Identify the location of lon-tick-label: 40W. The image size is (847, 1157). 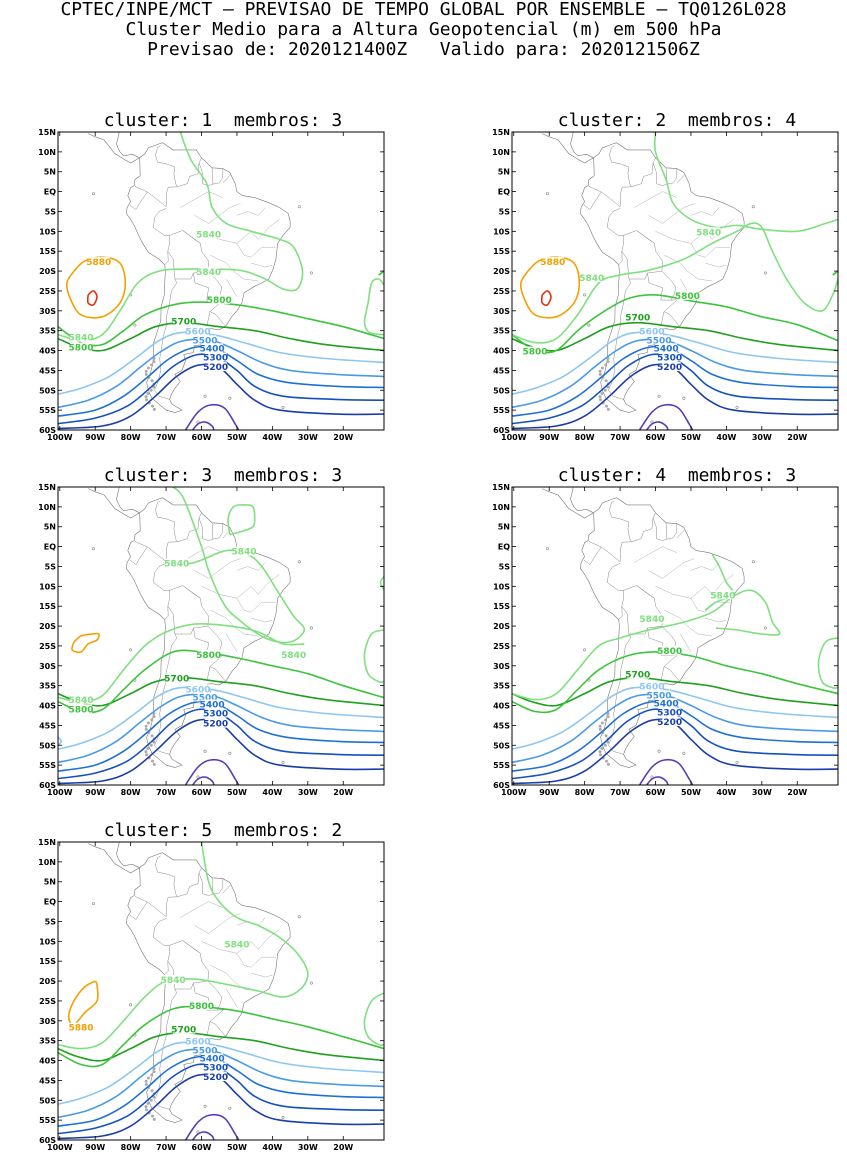
(272, 437).